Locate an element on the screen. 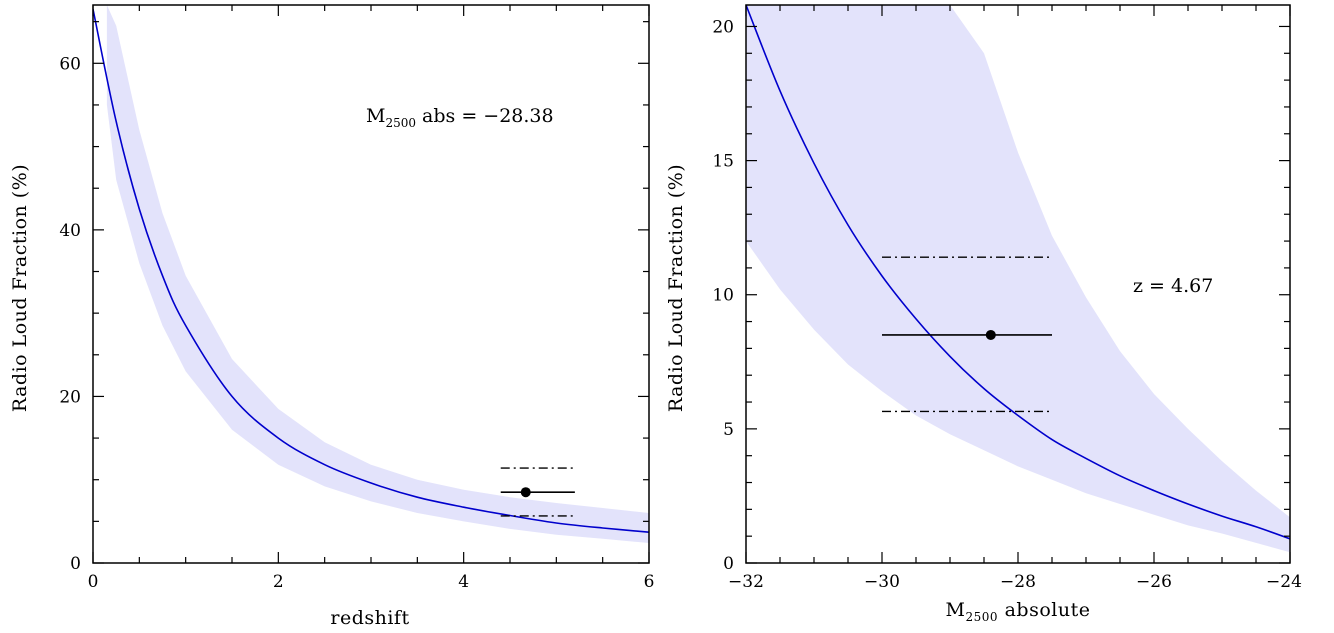 This screenshot has width=1334, height=633. annotation-text: abs = −28.38 is located at coordinates (485, 116).